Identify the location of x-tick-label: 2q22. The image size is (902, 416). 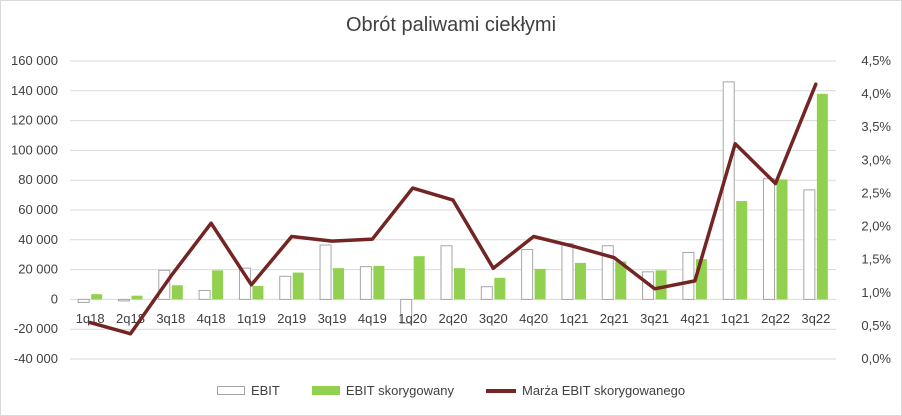
(775, 318).